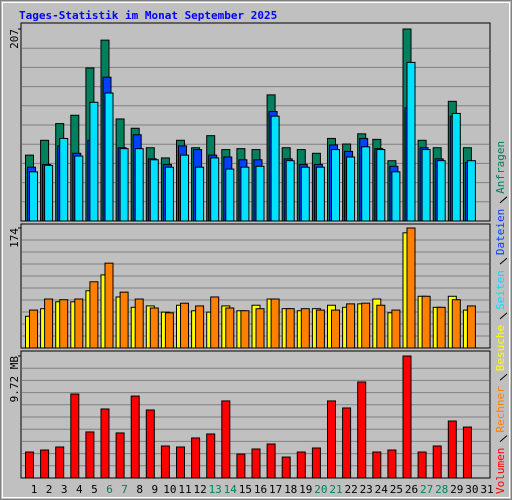  What do you see at coordinates (34, 489) in the screenshot?
I see `x-tick-label: 1` at bounding box center [34, 489].